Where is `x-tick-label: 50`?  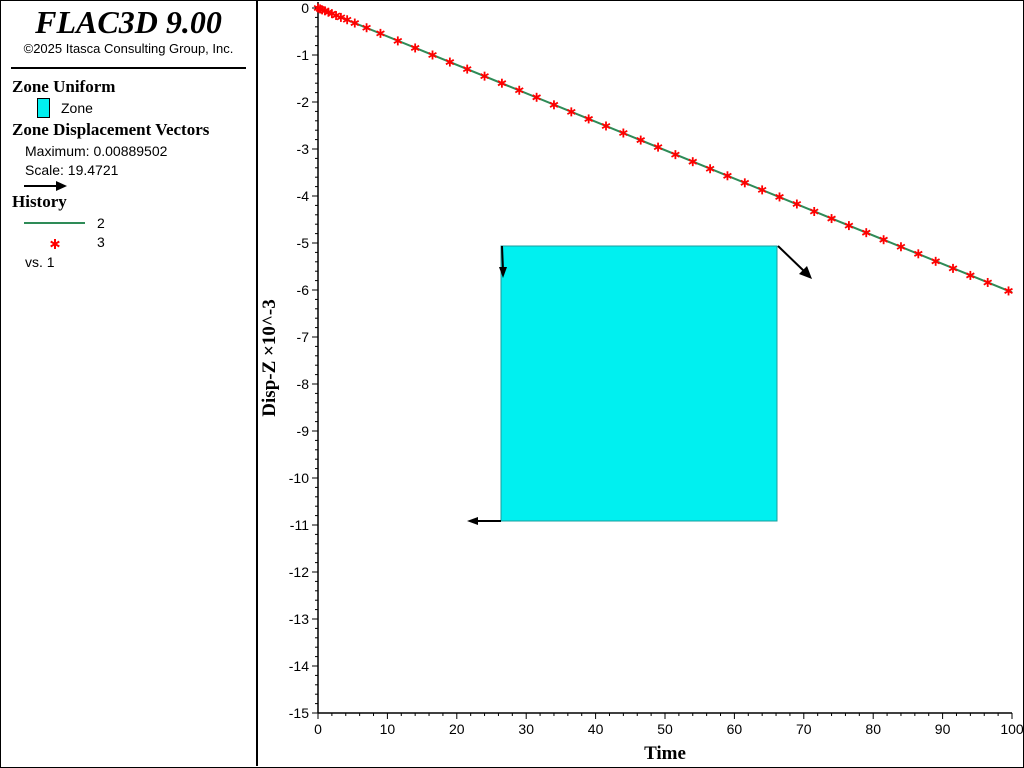 x-tick-label: 50 is located at coordinates (665, 729).